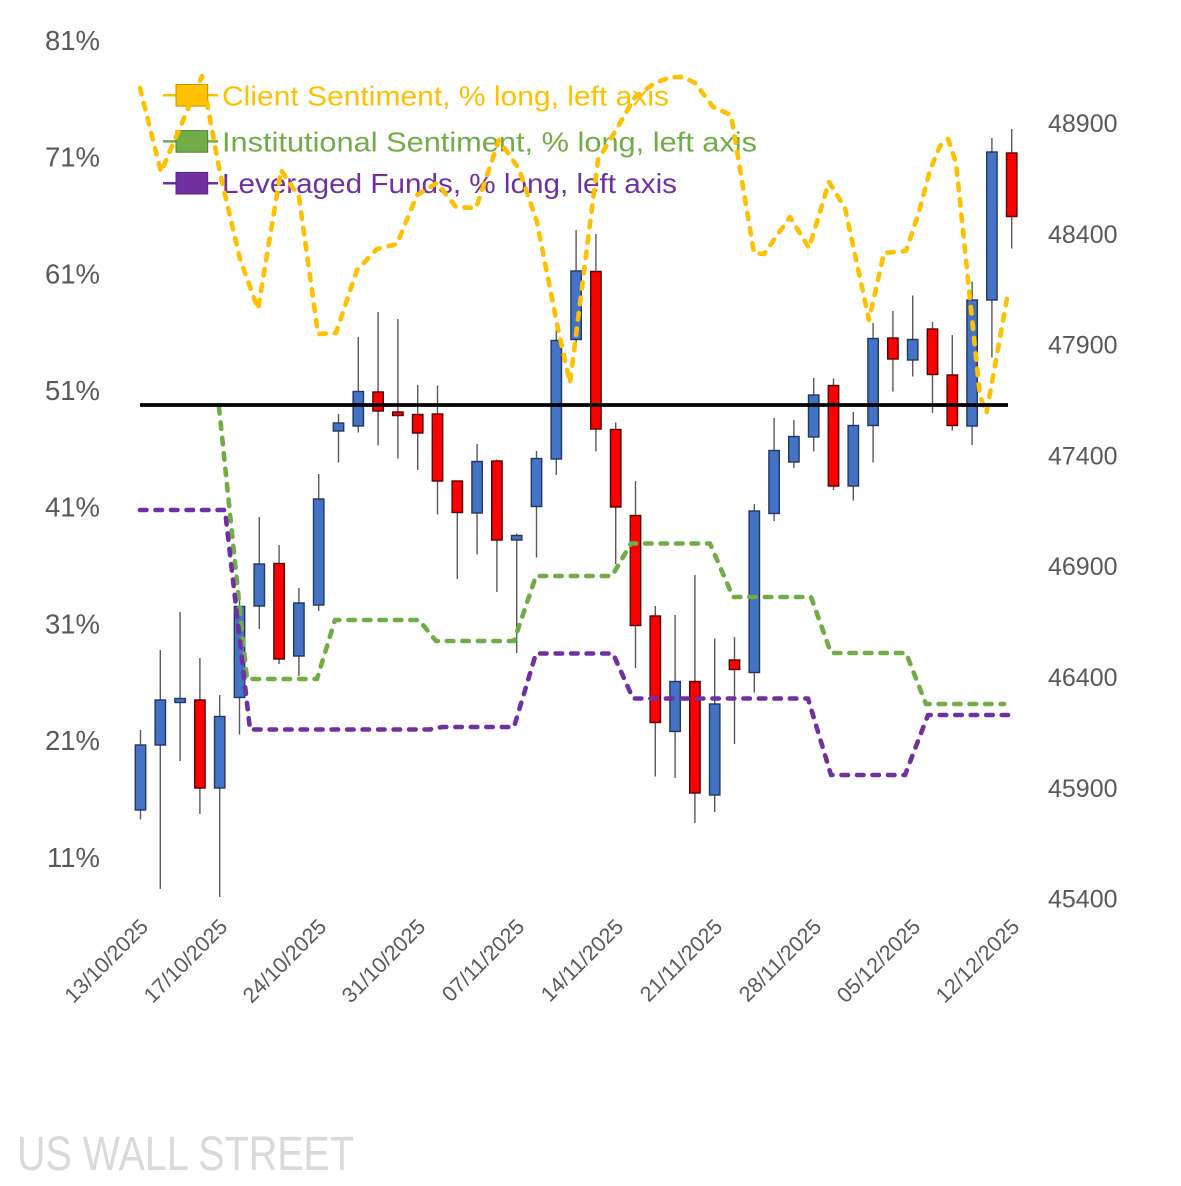 This screenshot has width=1181, height=1186. I want to click on svg-text: 45400, so click(1083, 900).